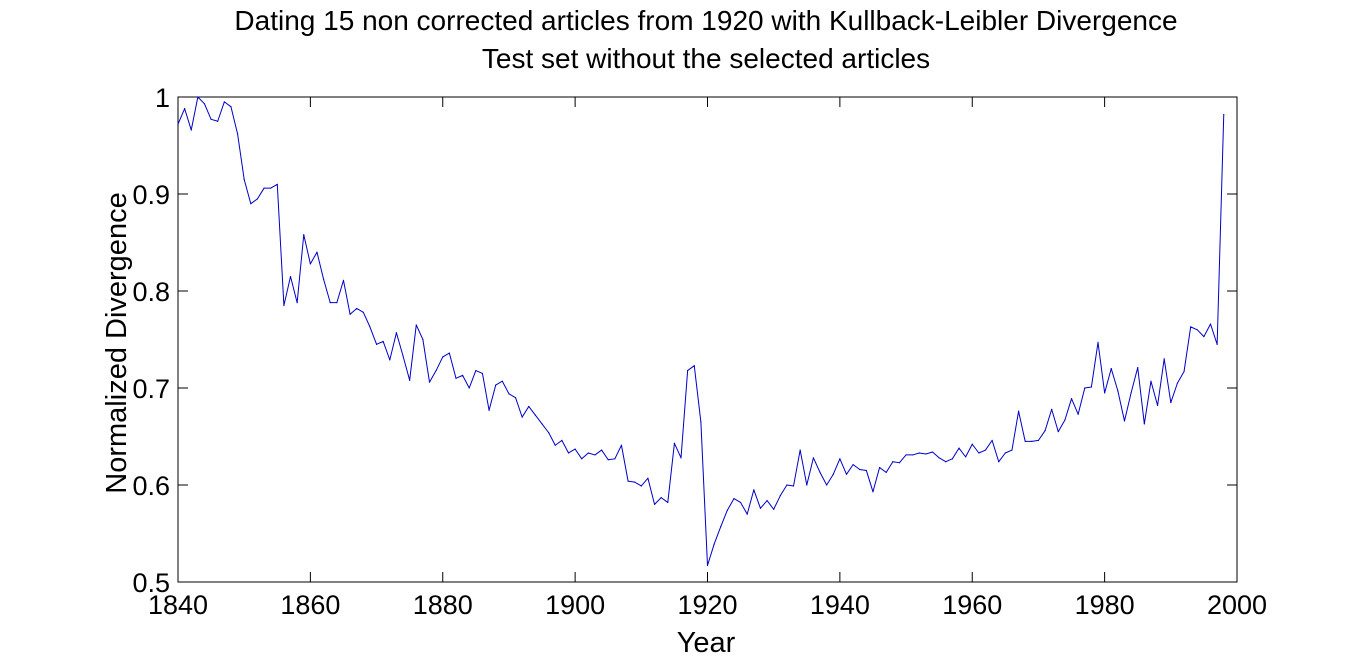 This screenshot has width=1366, height=663. I want to click on y-tick-label: 1, so click(162, 98).